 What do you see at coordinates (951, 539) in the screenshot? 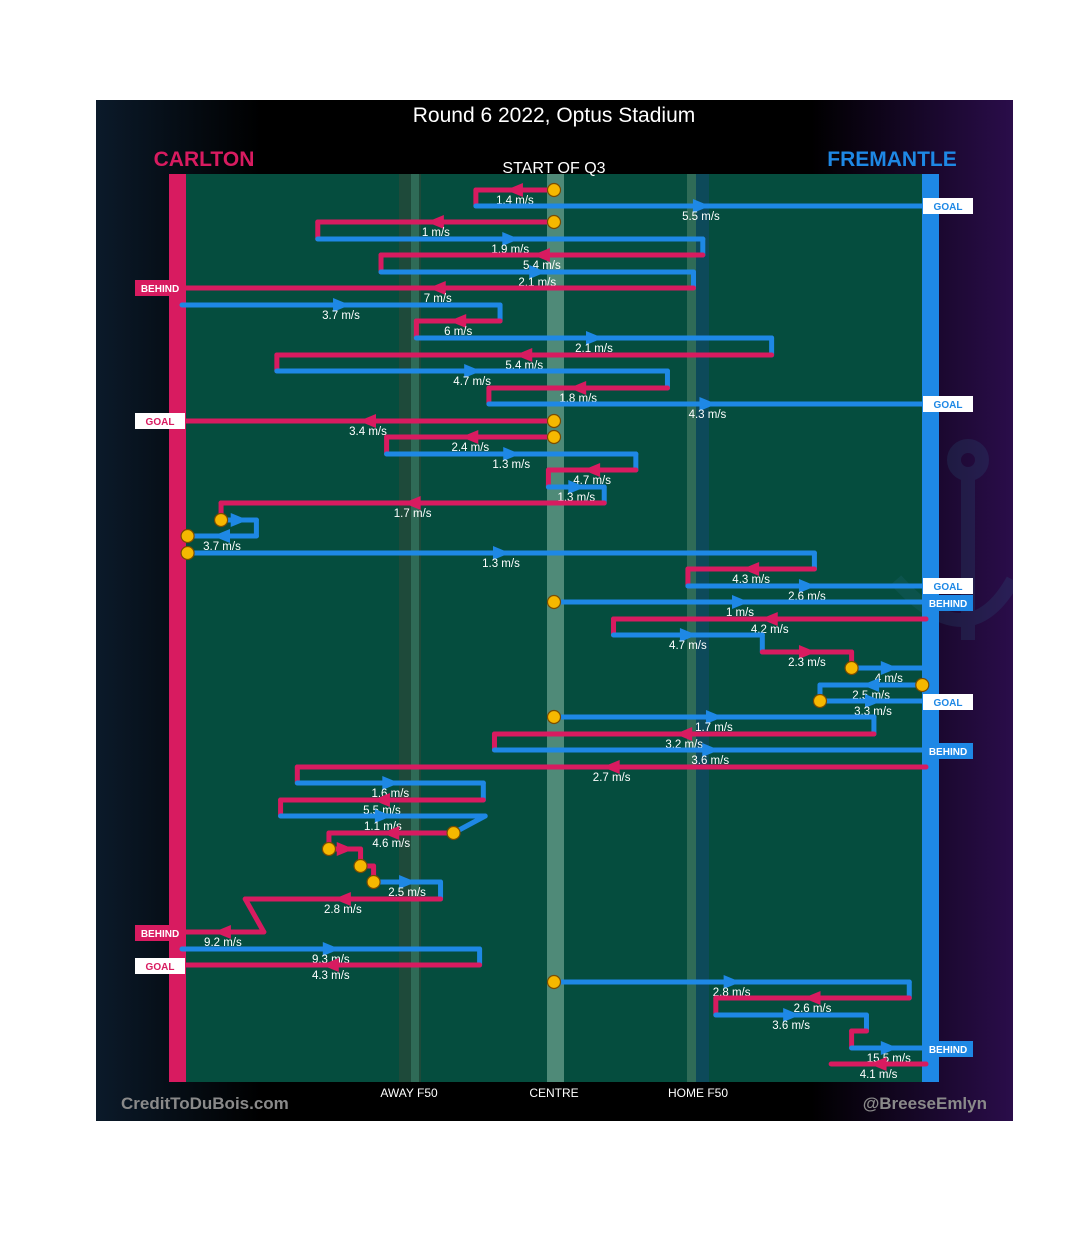
I see `fremantle-watermark` at bounding box center [951, 539].